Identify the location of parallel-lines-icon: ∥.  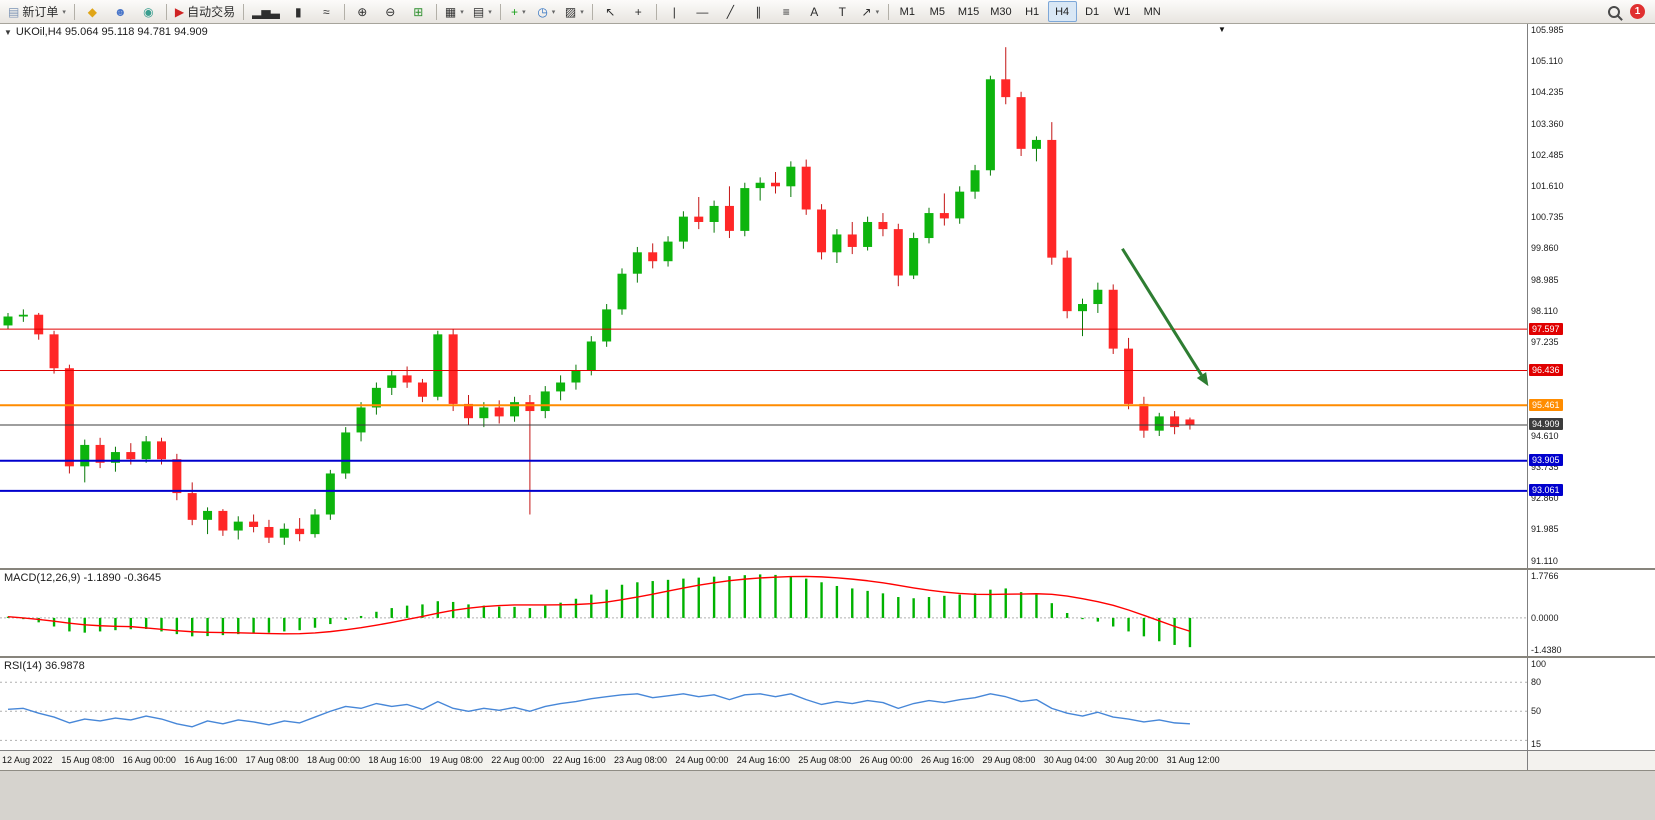
(758, 11).